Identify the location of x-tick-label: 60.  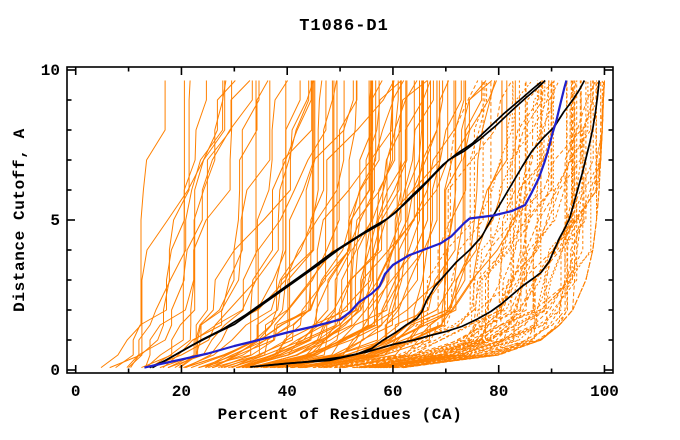
(392, 392).